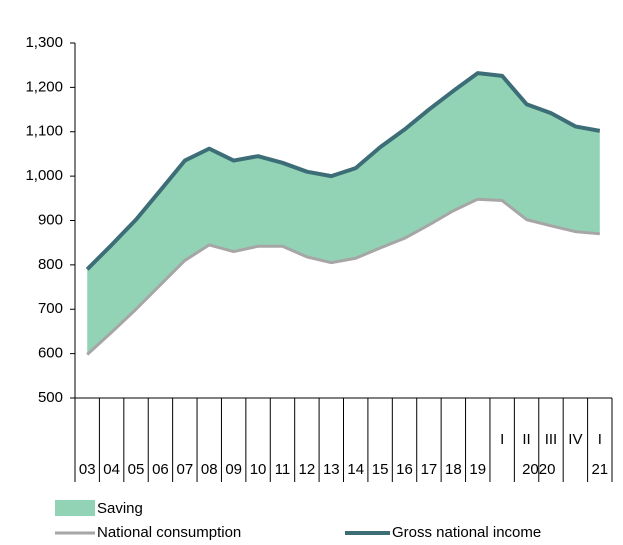 This screenshot has height=545, width=623. Describe the element at coordinates (160, 469) in the screenshot. I see `x-tick-label: 06` at that location.